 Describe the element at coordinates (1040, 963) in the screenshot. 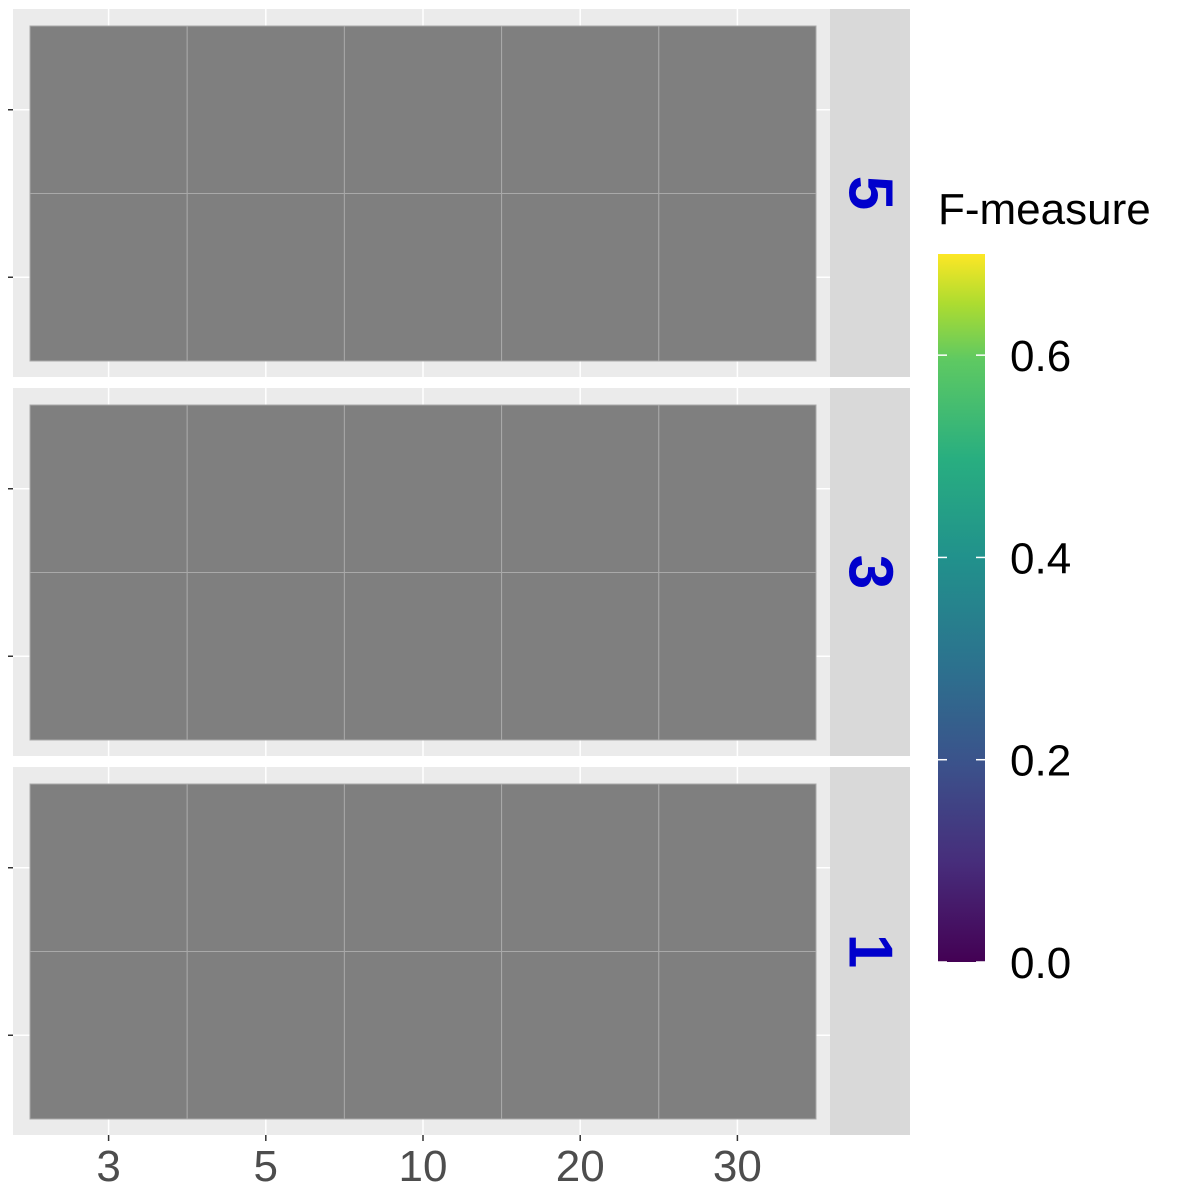

I see `legend-tick-label: 0.0` at that location.